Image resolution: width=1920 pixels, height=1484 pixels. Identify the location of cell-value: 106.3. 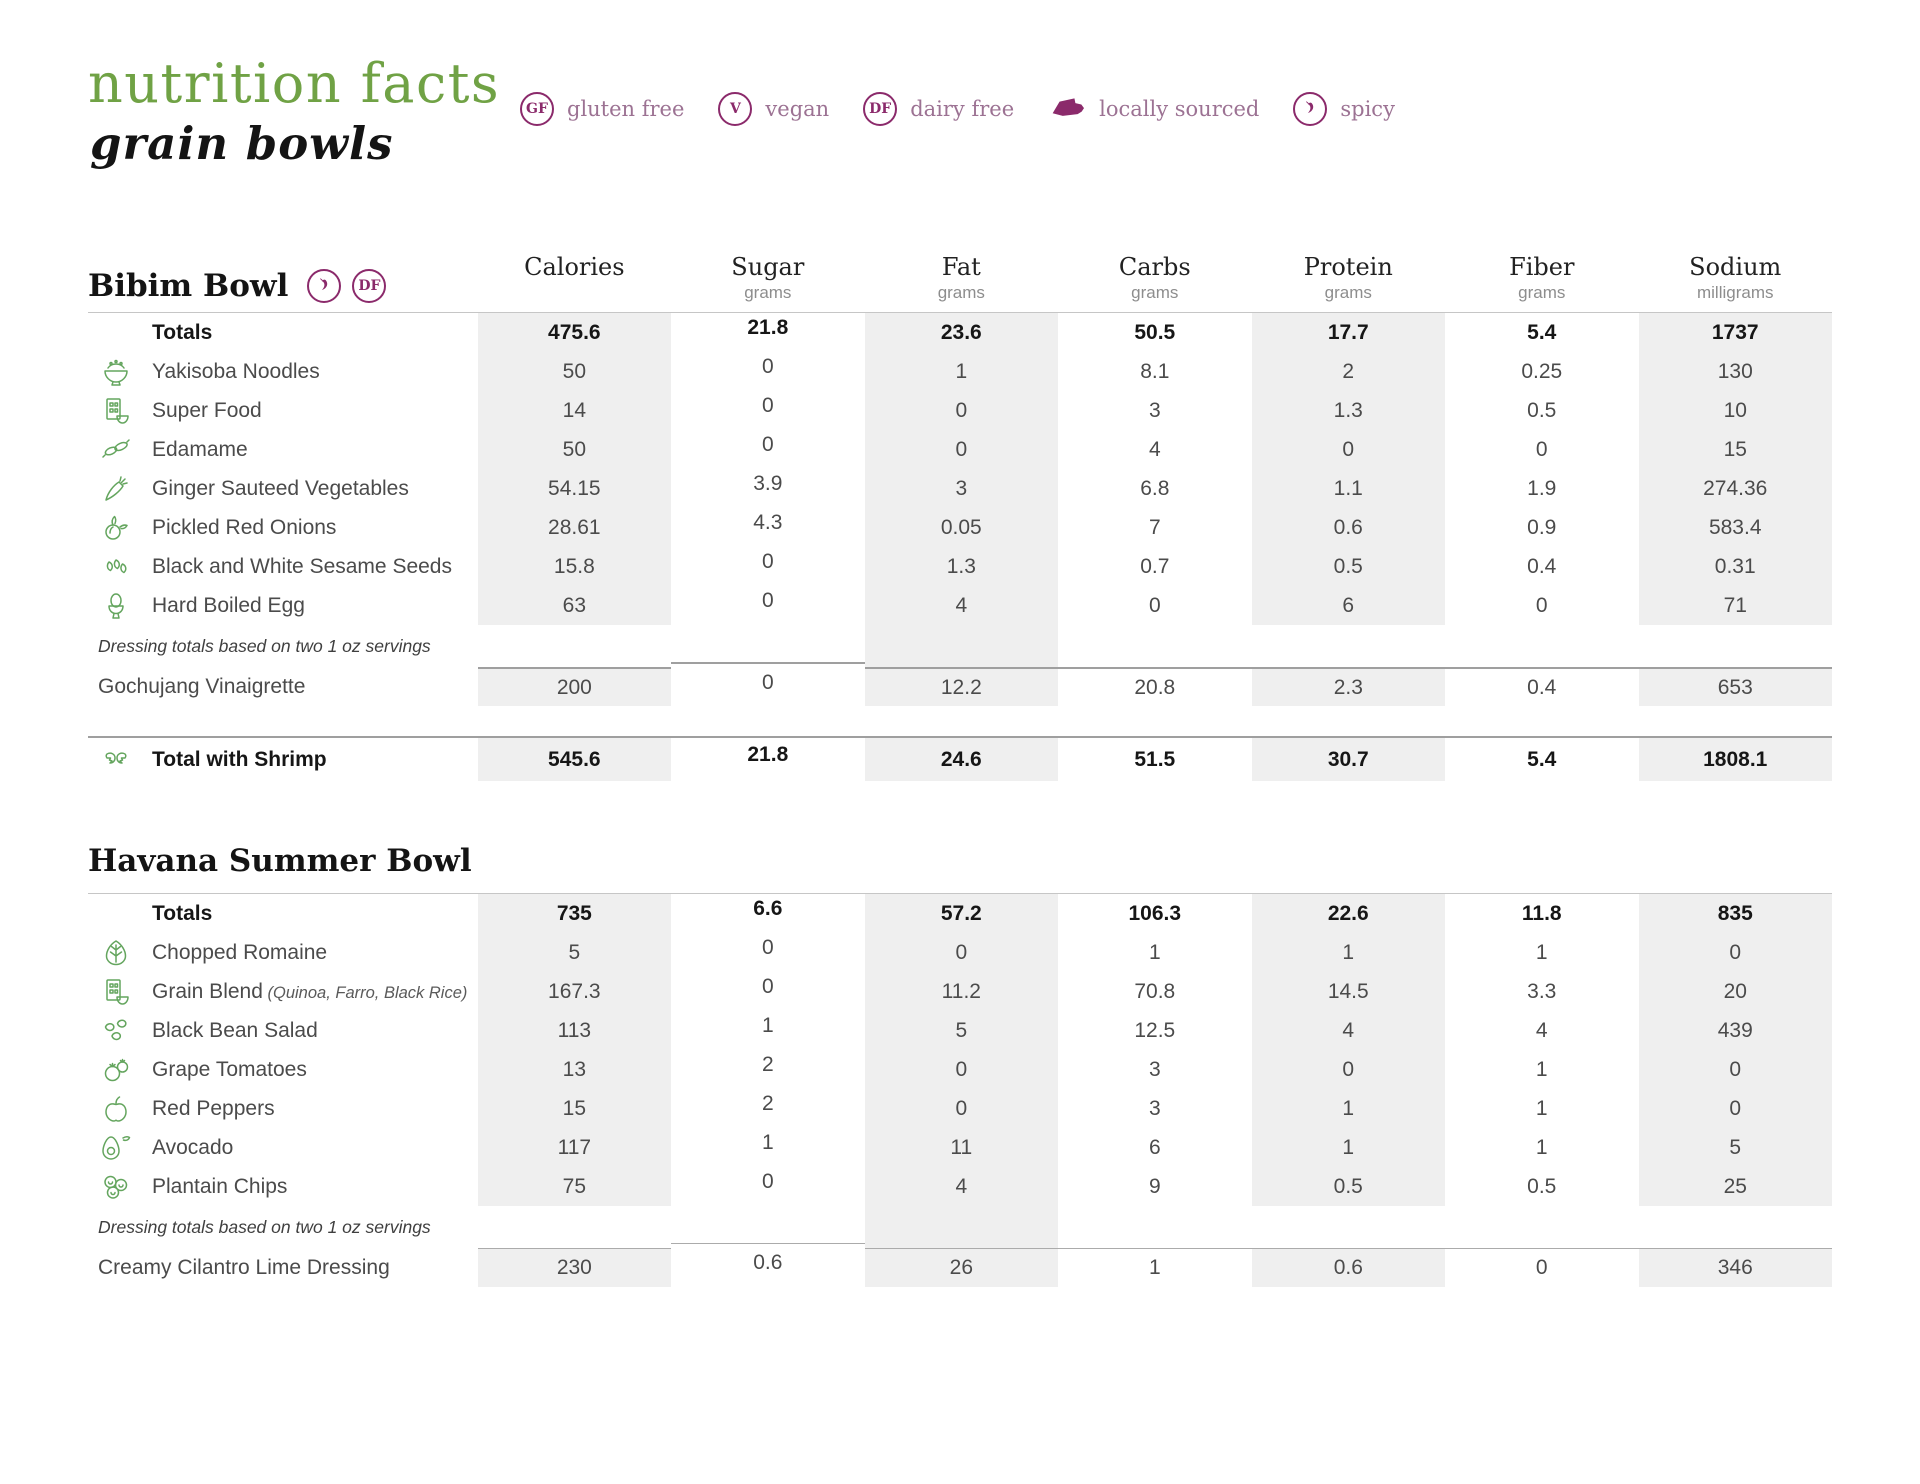
(1155, 913).